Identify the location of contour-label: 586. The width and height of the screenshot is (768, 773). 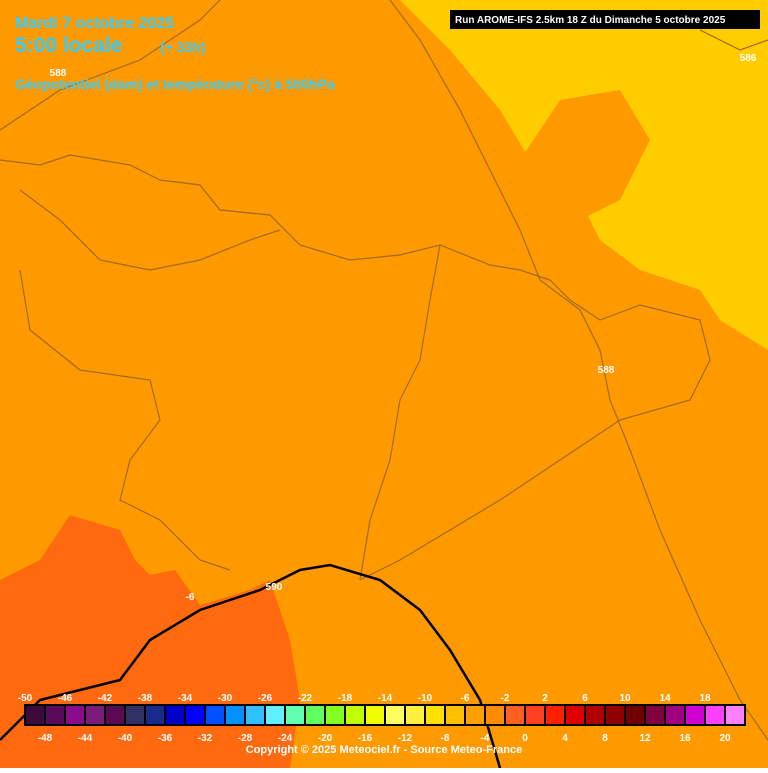
(748, 58).